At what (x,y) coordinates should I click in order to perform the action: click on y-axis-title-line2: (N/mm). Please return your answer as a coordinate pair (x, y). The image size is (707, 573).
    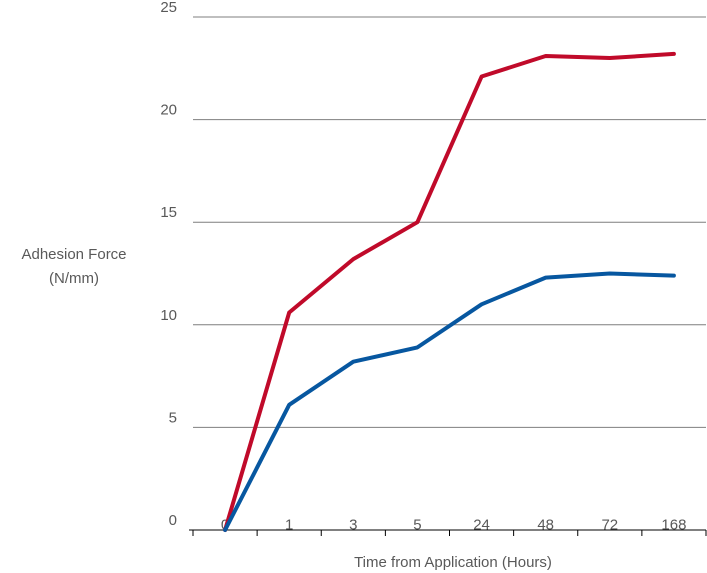
    Looking at the image, I should click on (74, 278).